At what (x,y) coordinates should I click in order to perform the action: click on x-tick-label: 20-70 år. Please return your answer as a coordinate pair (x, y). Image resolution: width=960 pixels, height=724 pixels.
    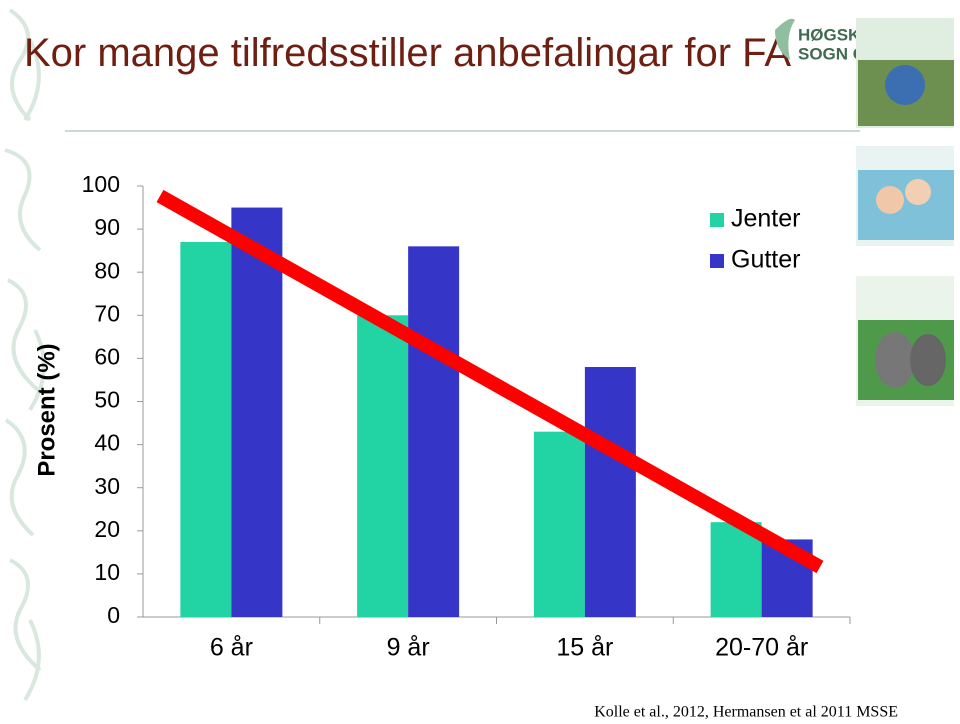
    Looking at the image, I should click on (761, 648).